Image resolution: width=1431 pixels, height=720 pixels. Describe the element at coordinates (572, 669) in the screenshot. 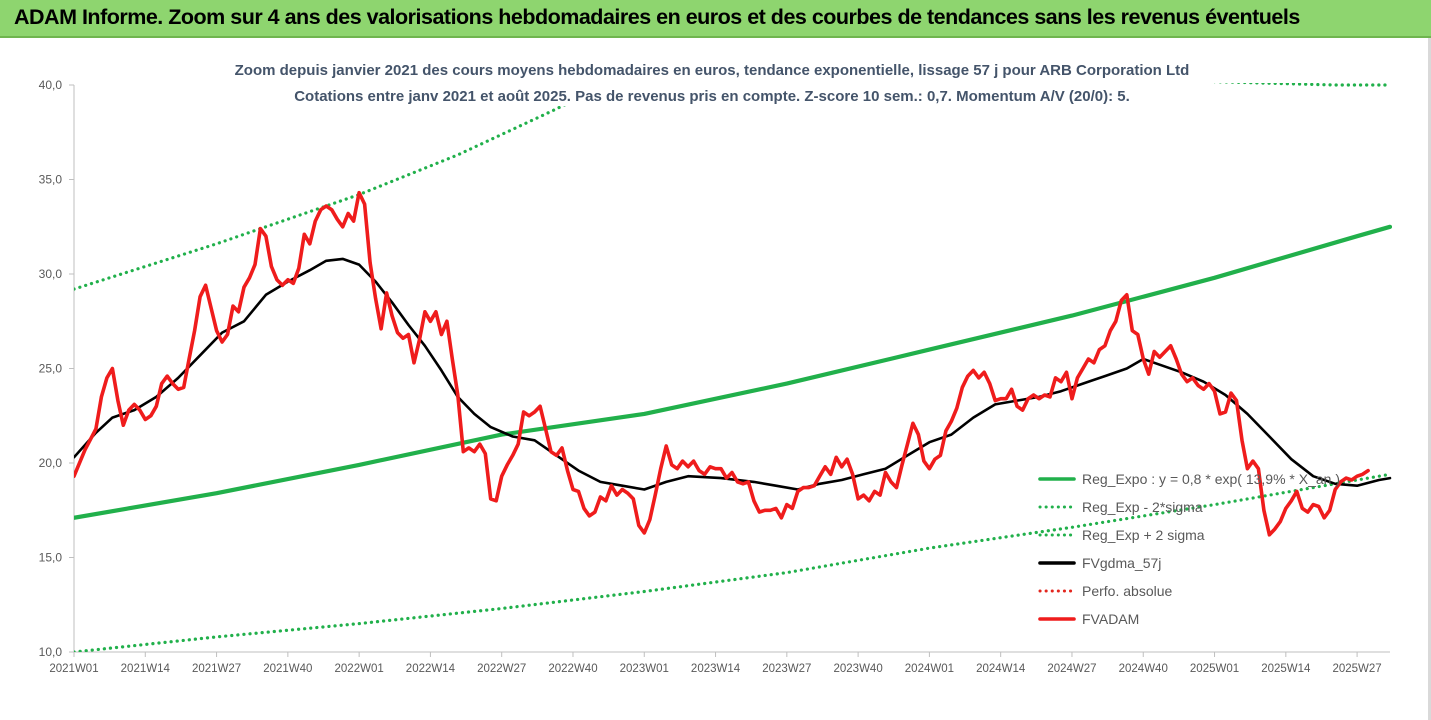

I see `x-tick-label: 2022W40` at that location.